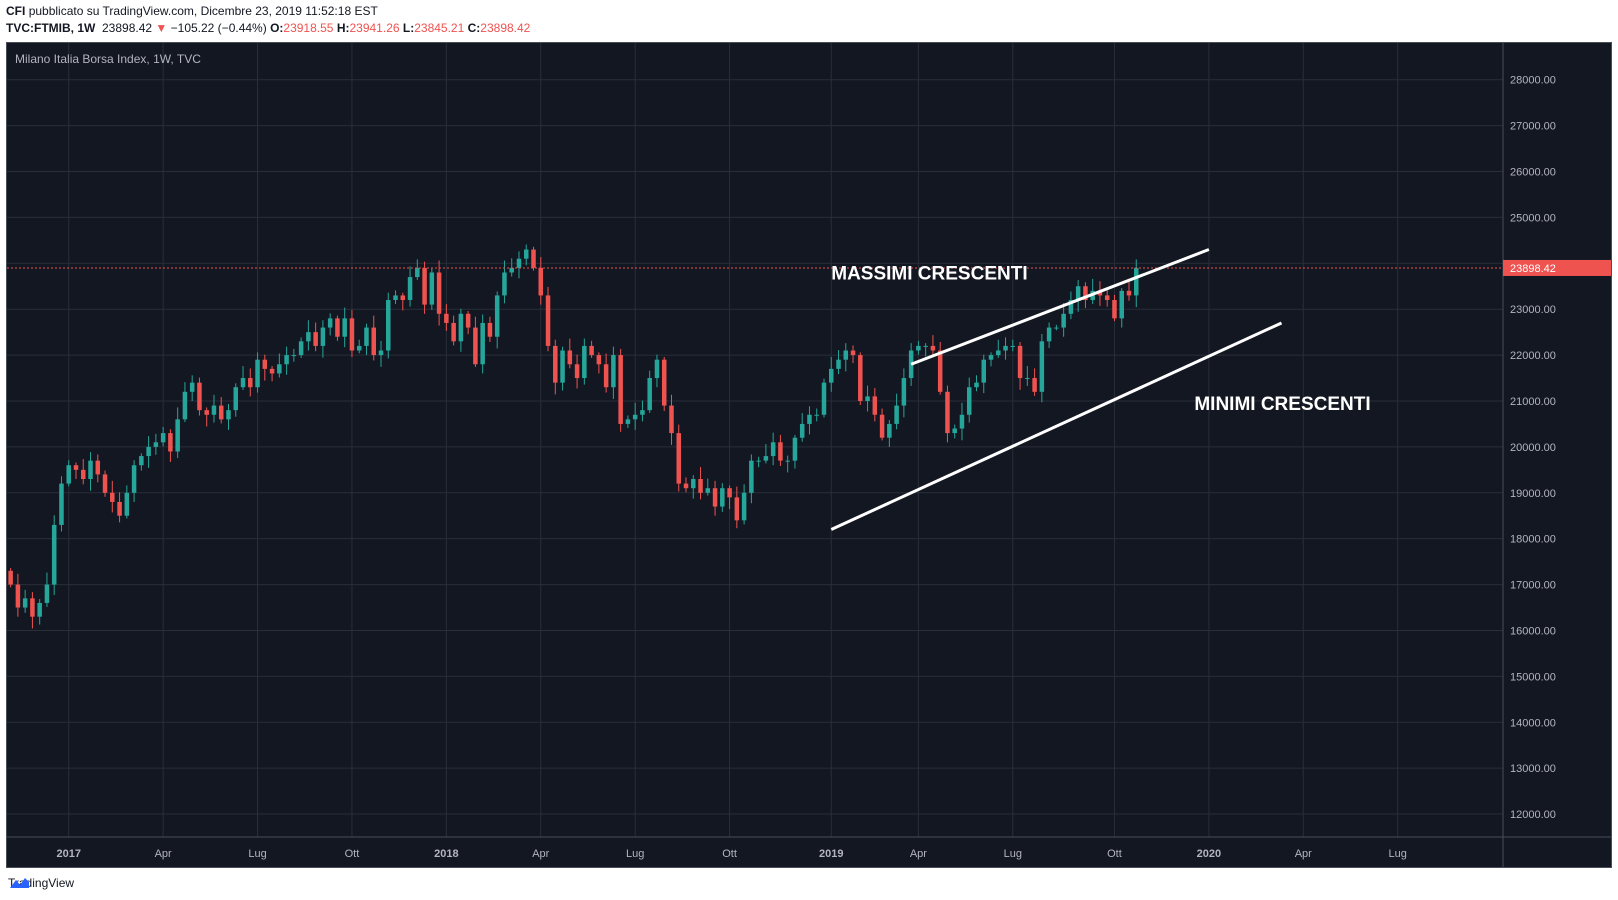 This screenshot has width=1618, height=900. I want to click on publisher-name: CFI, so click(16, 11).